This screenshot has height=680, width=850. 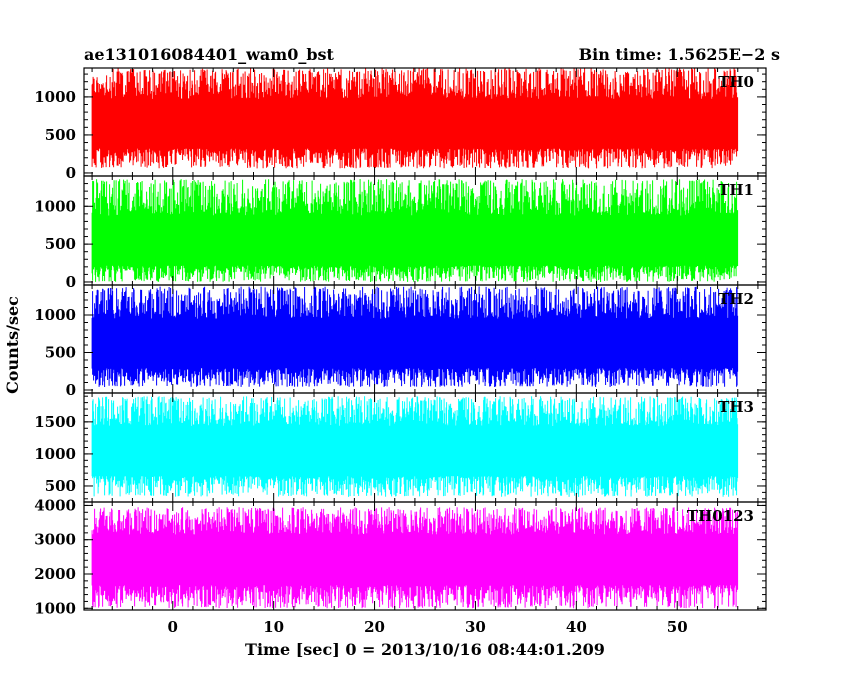 I want to click on series-line-th0123, so click(x=415, y=558).